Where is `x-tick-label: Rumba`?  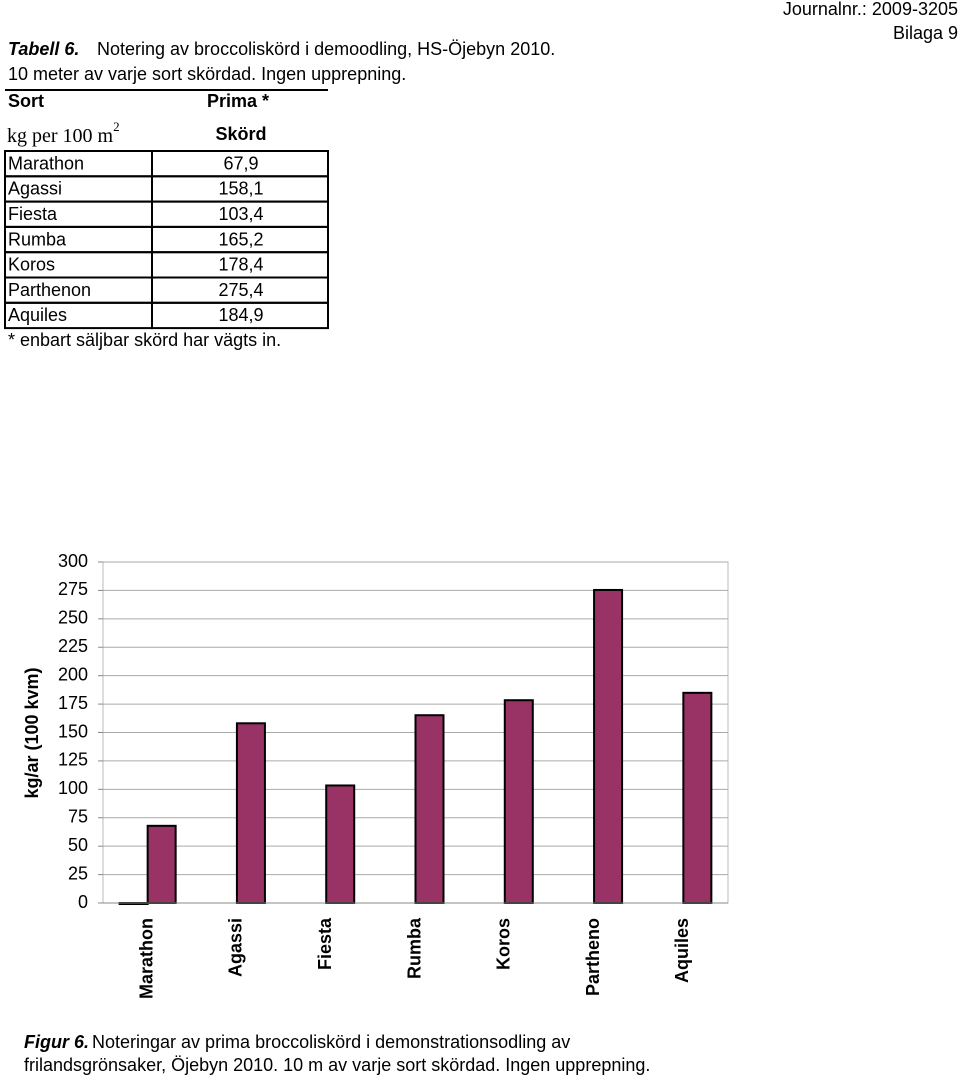
x-tick-label: Rumba is located at coordinates (414, 948).